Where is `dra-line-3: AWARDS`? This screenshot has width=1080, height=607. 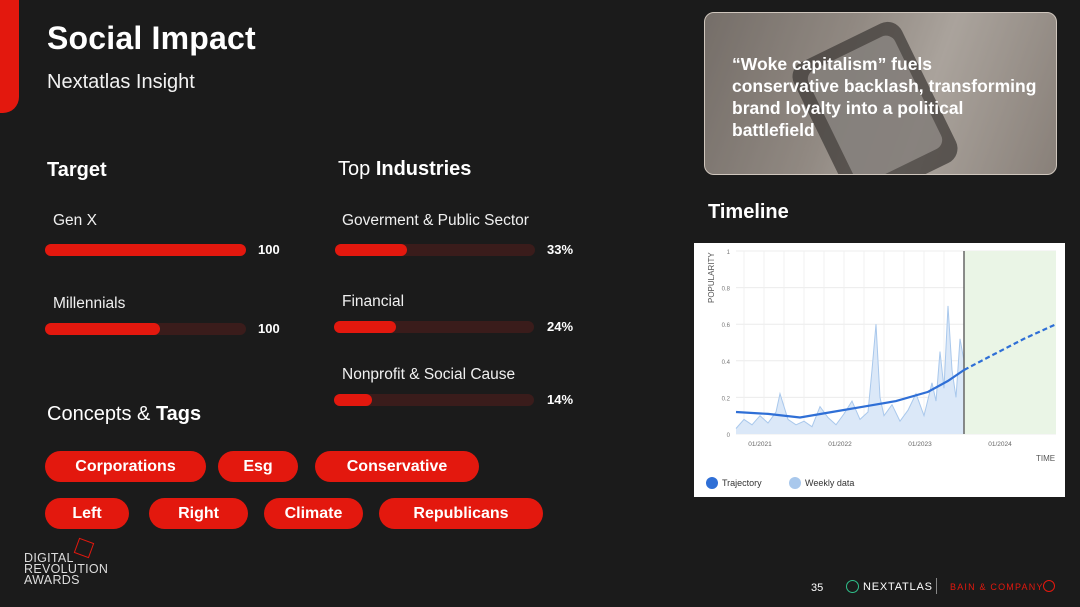 dra-line-3: AWARDS is located at coordinates (52, 580).